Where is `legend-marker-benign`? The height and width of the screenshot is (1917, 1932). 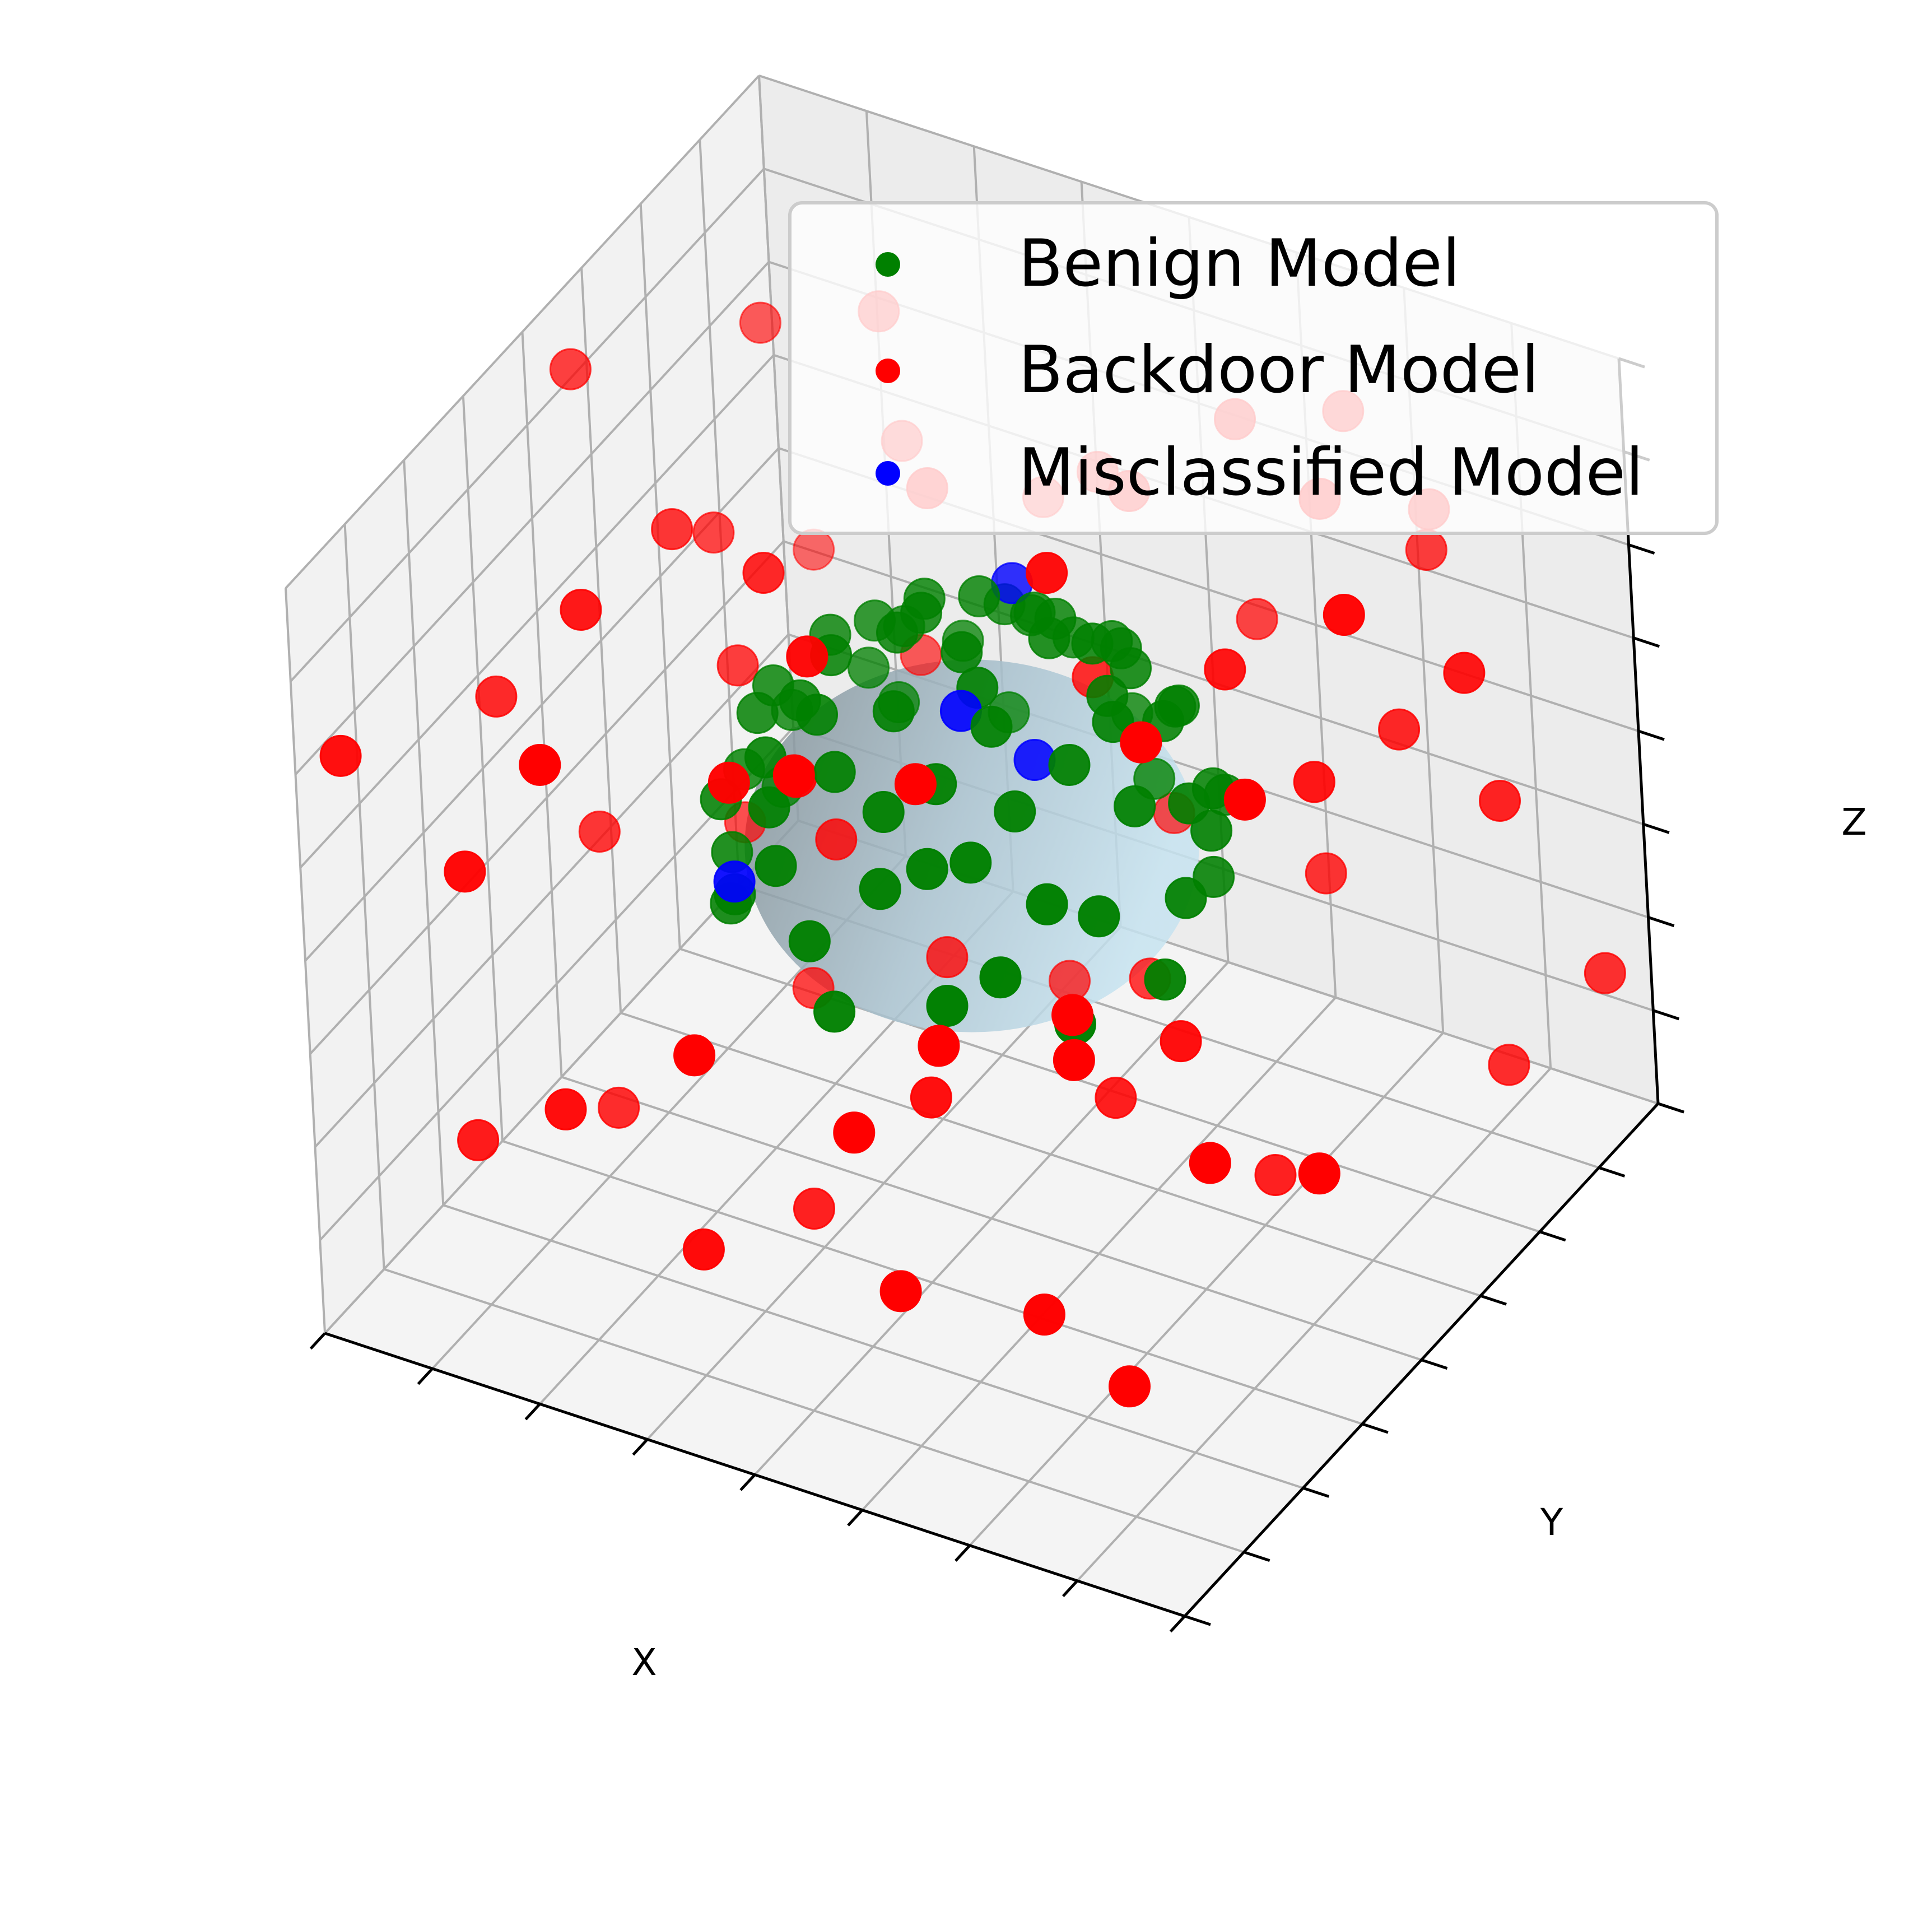 legend-marker-benign is located at coordinates (888, 264).